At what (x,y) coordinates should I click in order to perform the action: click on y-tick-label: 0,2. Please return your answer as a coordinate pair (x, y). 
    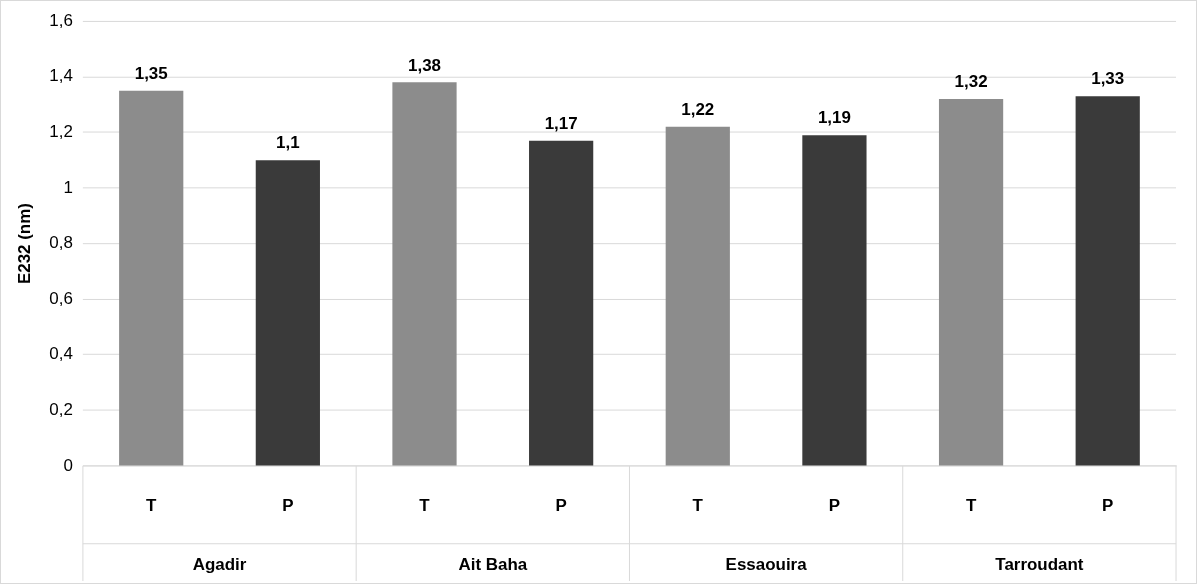
    Looking at the image, I should click on (61, 410).